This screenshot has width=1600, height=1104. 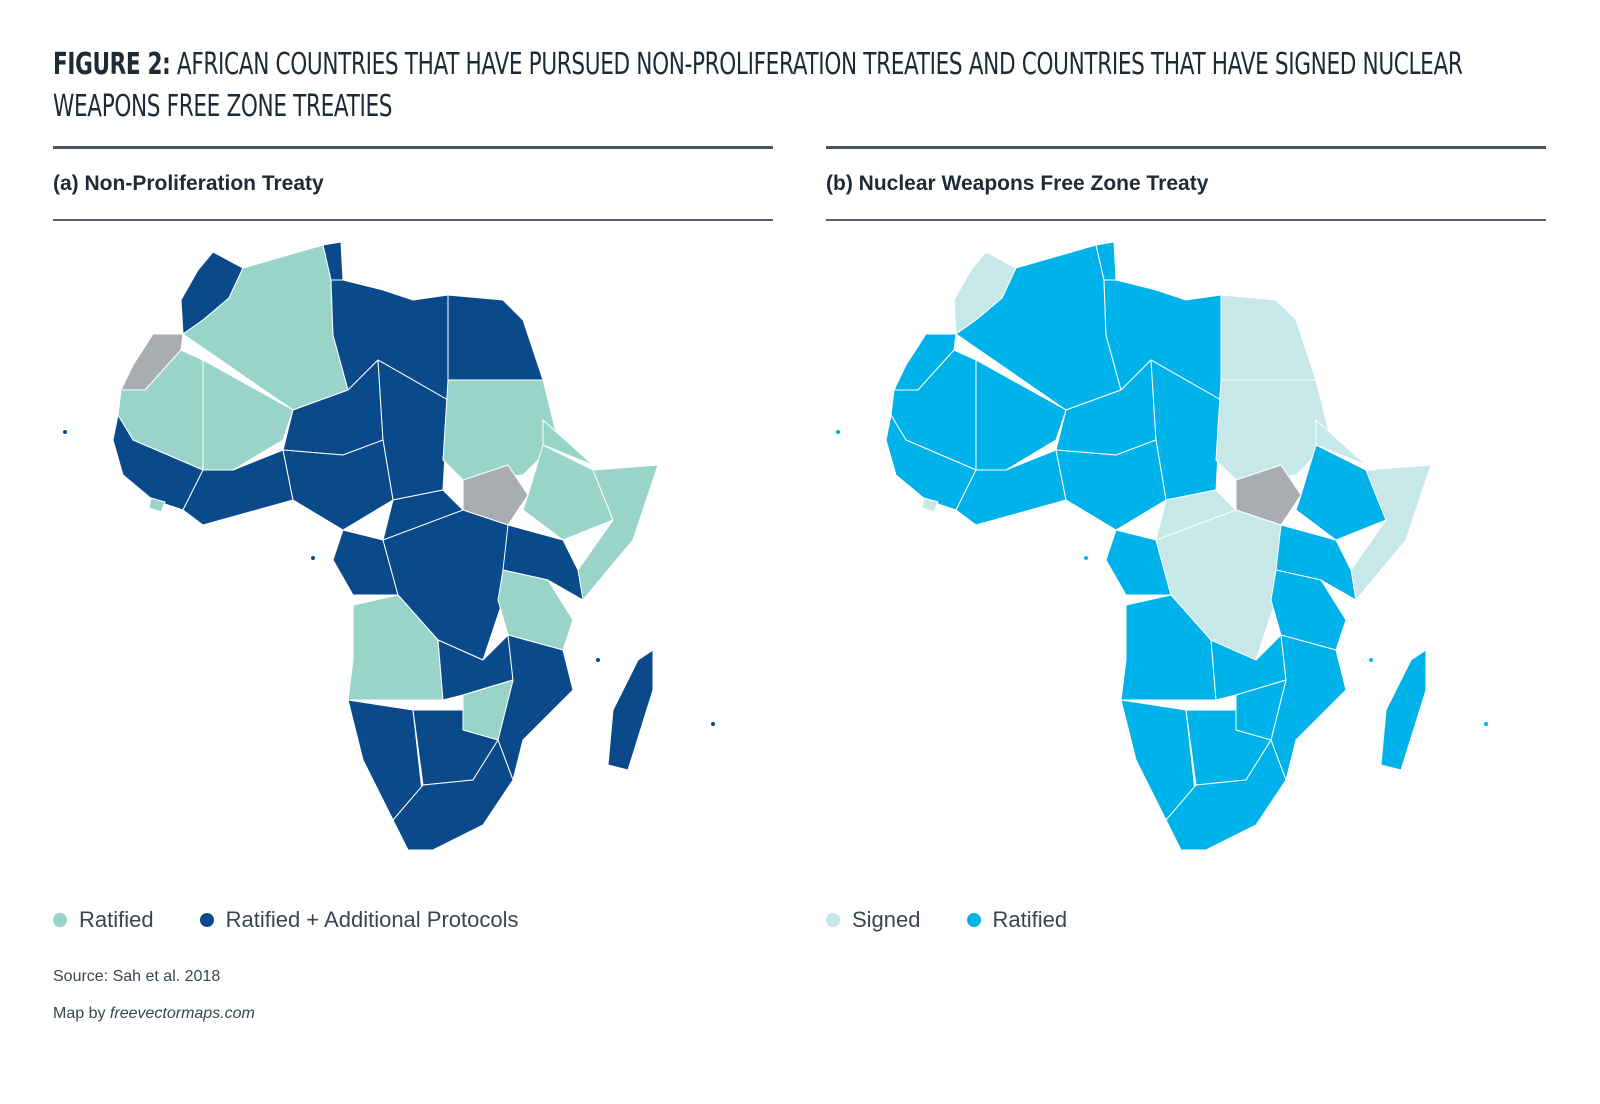 What do you see at coordinates (372, 919) in the screenshot?
I see `legend-label: Ratified + Additional Protocols` at bounding box center [372, 919].